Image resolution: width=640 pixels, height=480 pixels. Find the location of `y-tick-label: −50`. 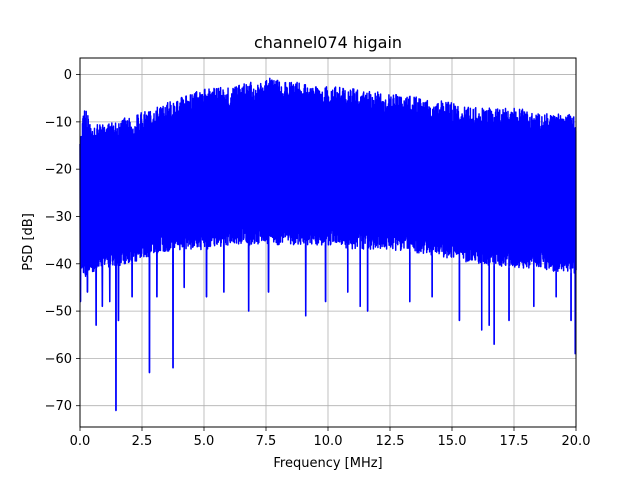

y-tick-label: −50 is located at coordinates (58, 312).